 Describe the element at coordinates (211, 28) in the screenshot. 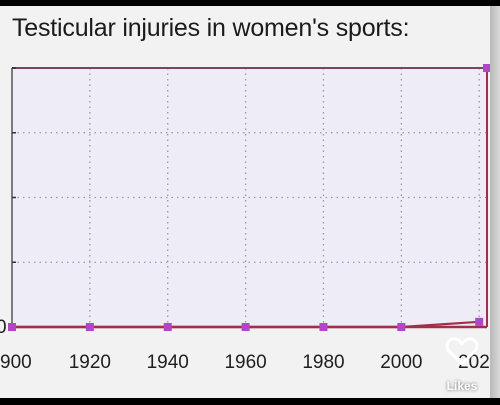

I see `chart-title: Testicular injuries in women's sports:` at that location.